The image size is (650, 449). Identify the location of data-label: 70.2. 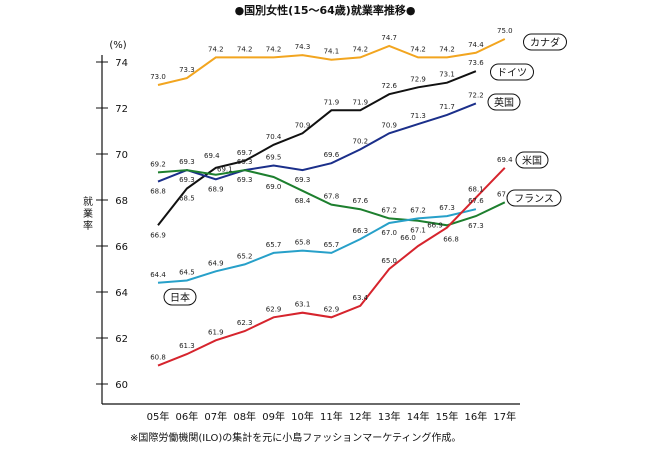
(361, 141).